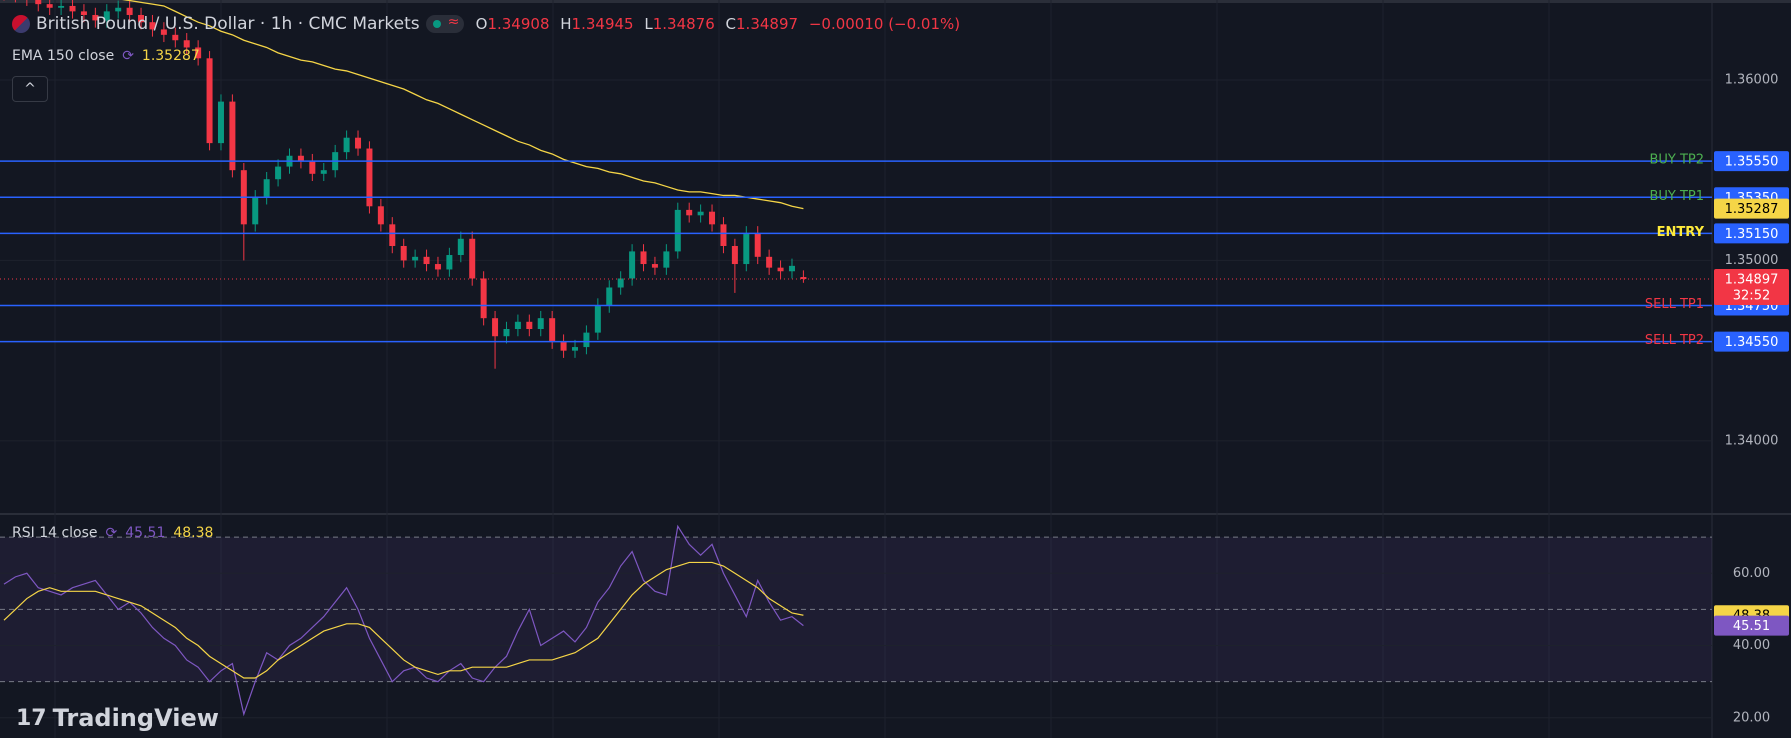  I want to click on symbol-flag, so click(21, 24).